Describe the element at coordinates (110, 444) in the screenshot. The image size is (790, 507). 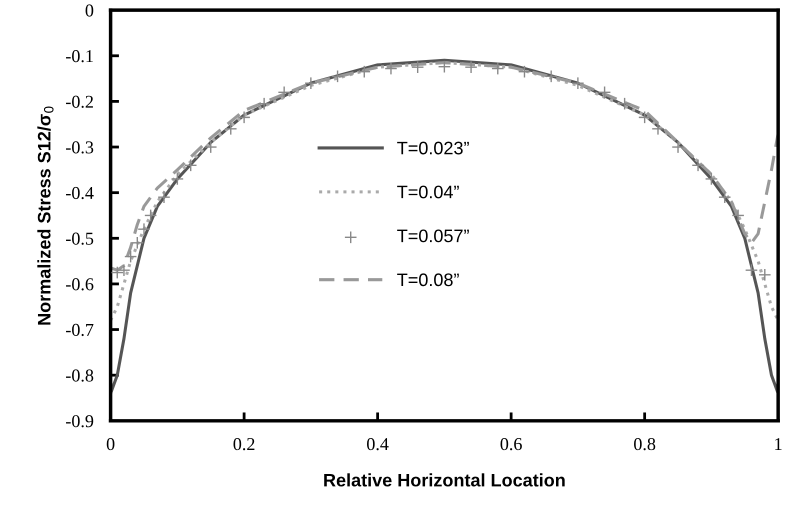
I see `x-tick-label: 0` at that location.